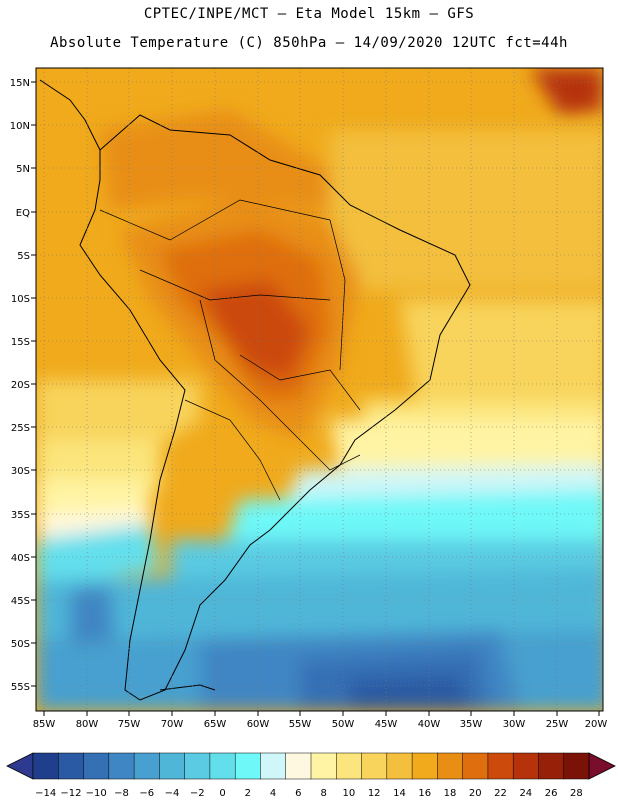 The image size is (618, 800). Describe the element at coordinates (197, 793) in the screenshot. I see `colorbar-label: −2` at that location.